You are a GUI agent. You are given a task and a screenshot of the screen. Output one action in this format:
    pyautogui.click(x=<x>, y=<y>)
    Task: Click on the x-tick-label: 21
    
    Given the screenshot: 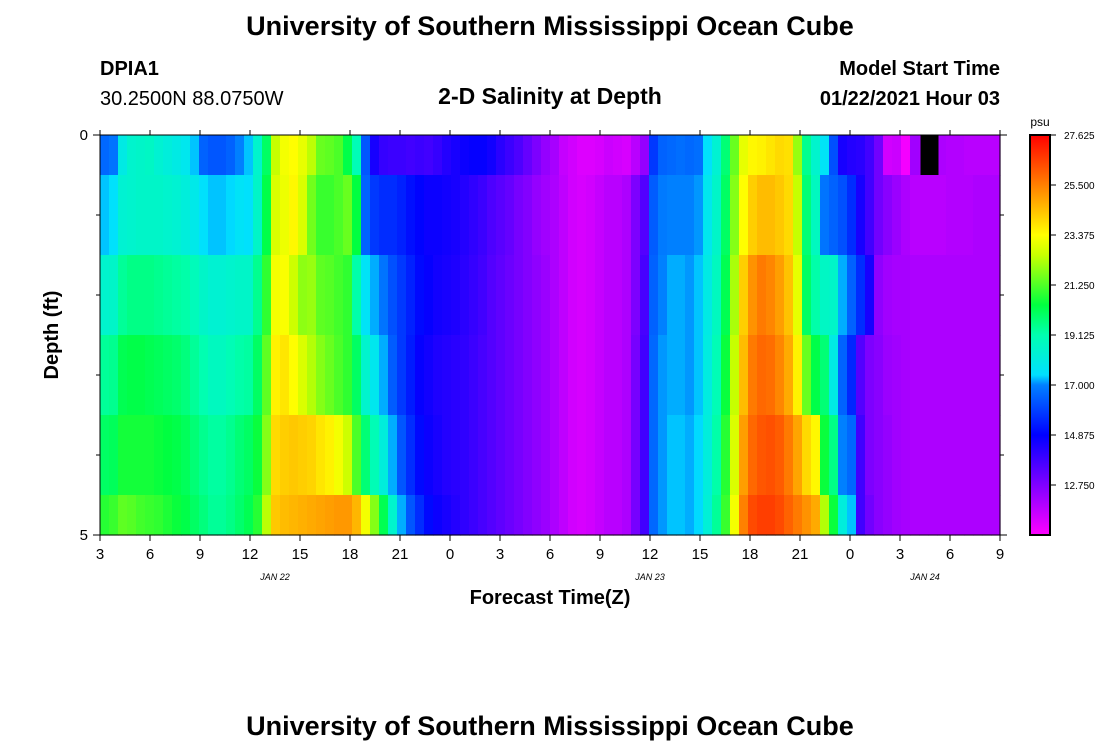 What is the action you would take?
    pyautogui.click(x=800, y=554)
    